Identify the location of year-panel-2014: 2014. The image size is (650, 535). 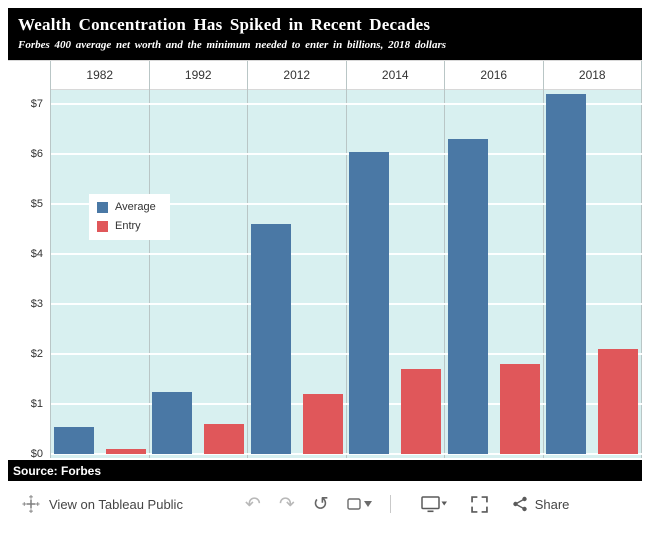
(395, 259).